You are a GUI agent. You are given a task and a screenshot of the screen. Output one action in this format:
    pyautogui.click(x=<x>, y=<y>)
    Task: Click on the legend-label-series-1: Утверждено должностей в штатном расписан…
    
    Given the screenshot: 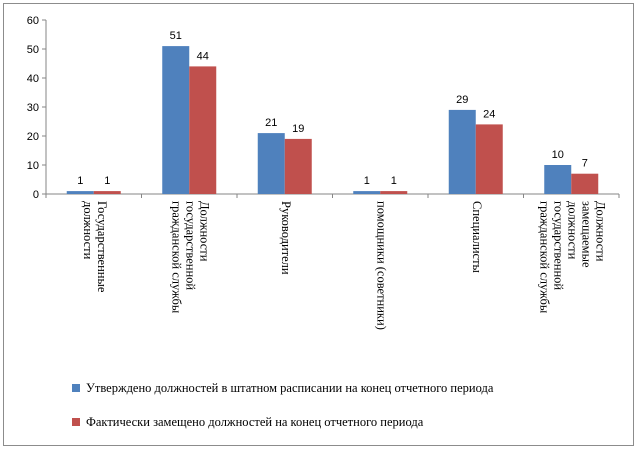 What is the action you would take?
    pyautogui.click(x=290, y=388)
    